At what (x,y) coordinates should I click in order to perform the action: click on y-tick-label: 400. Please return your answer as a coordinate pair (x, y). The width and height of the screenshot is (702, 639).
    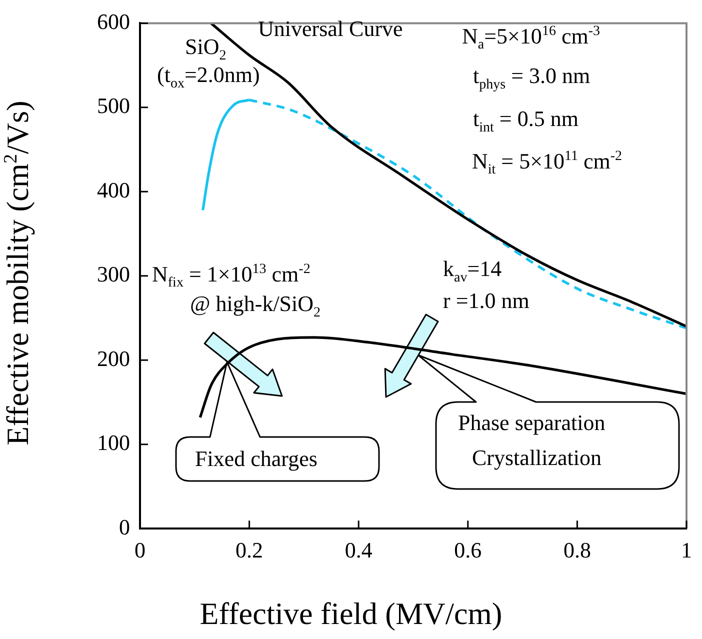
    Looking at the image, I should click on (113, 189).